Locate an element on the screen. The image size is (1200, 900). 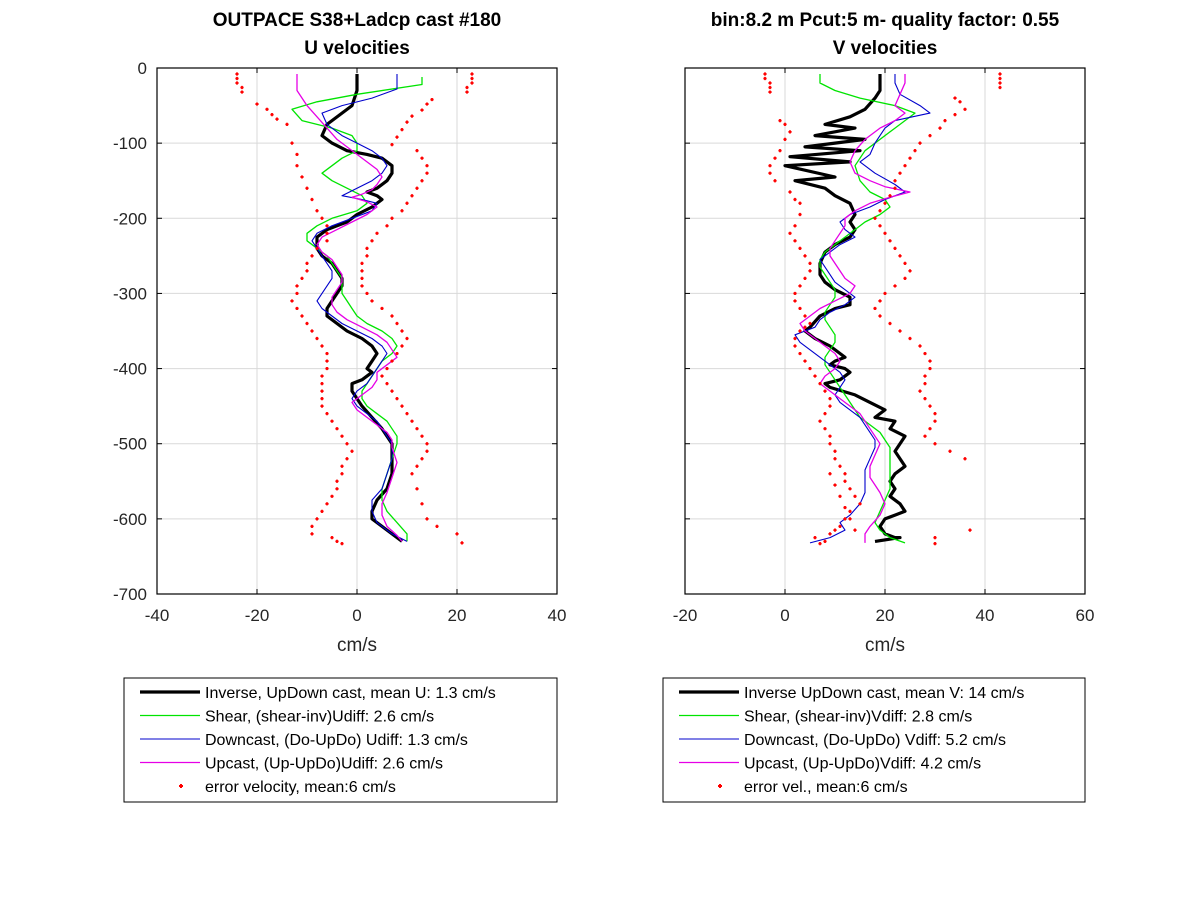
v-legend-inverse-label: Inverse UpDown cast, mean V: 14 cm/s is located at coordinates (884, 693).